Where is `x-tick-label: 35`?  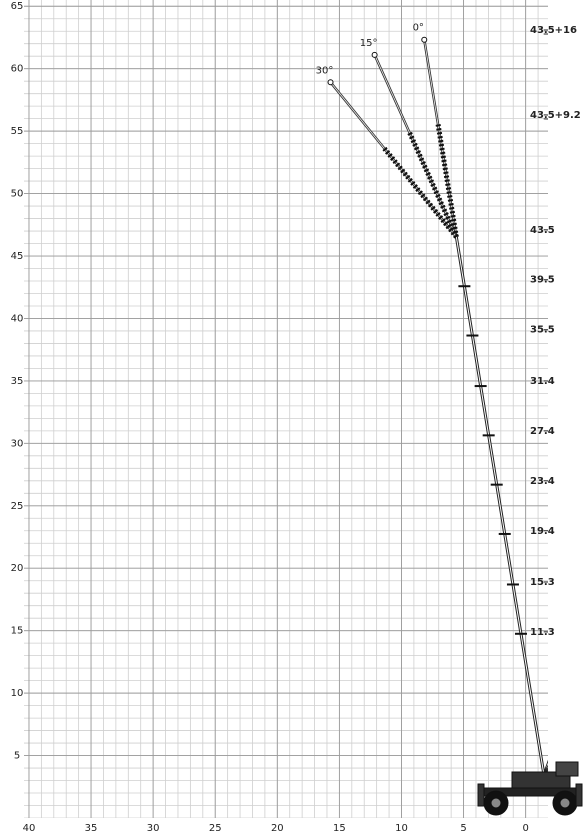 x-tick-label: 35 is located at coordinates (91, 828).